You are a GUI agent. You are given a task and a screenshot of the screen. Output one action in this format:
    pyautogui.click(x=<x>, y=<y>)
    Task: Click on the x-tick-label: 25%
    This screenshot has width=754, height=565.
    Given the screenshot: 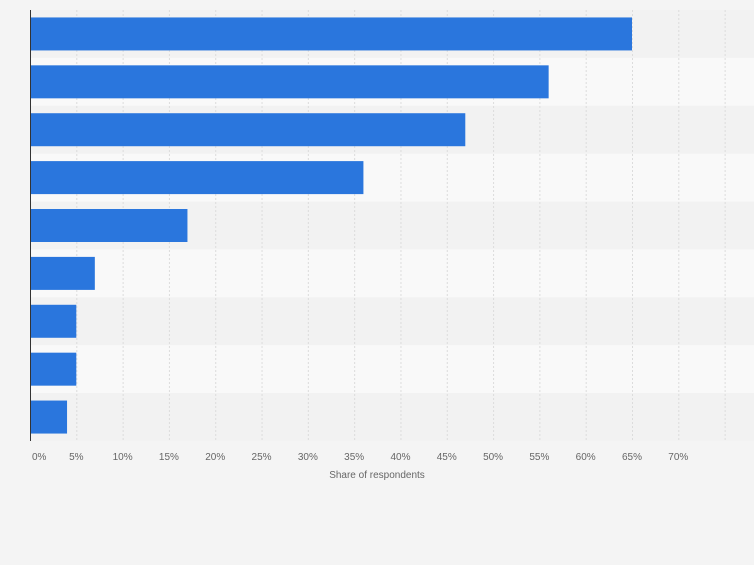 What is the action you would take?
    pyautogui.click(x=262, y=457)
    